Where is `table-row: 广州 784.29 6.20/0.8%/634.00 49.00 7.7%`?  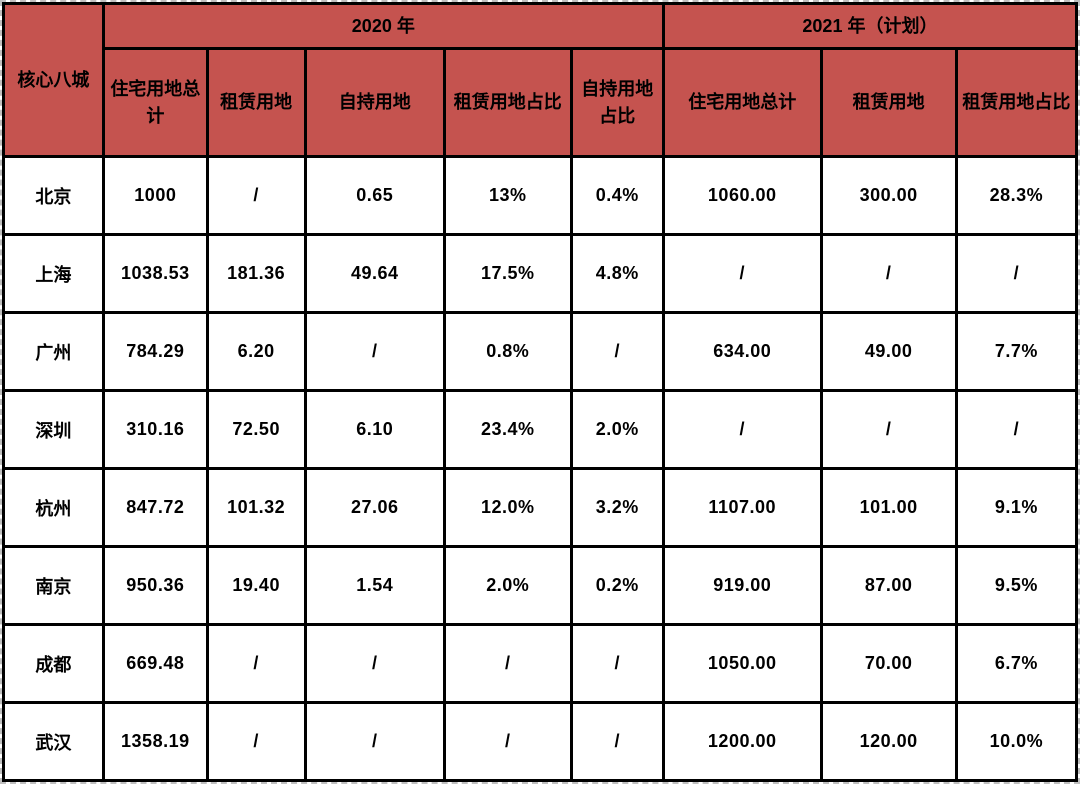
table-row: 广州 784.29 6.20/0.8%/634.00 49.00 7.7% is located at coordinates (540, 351).